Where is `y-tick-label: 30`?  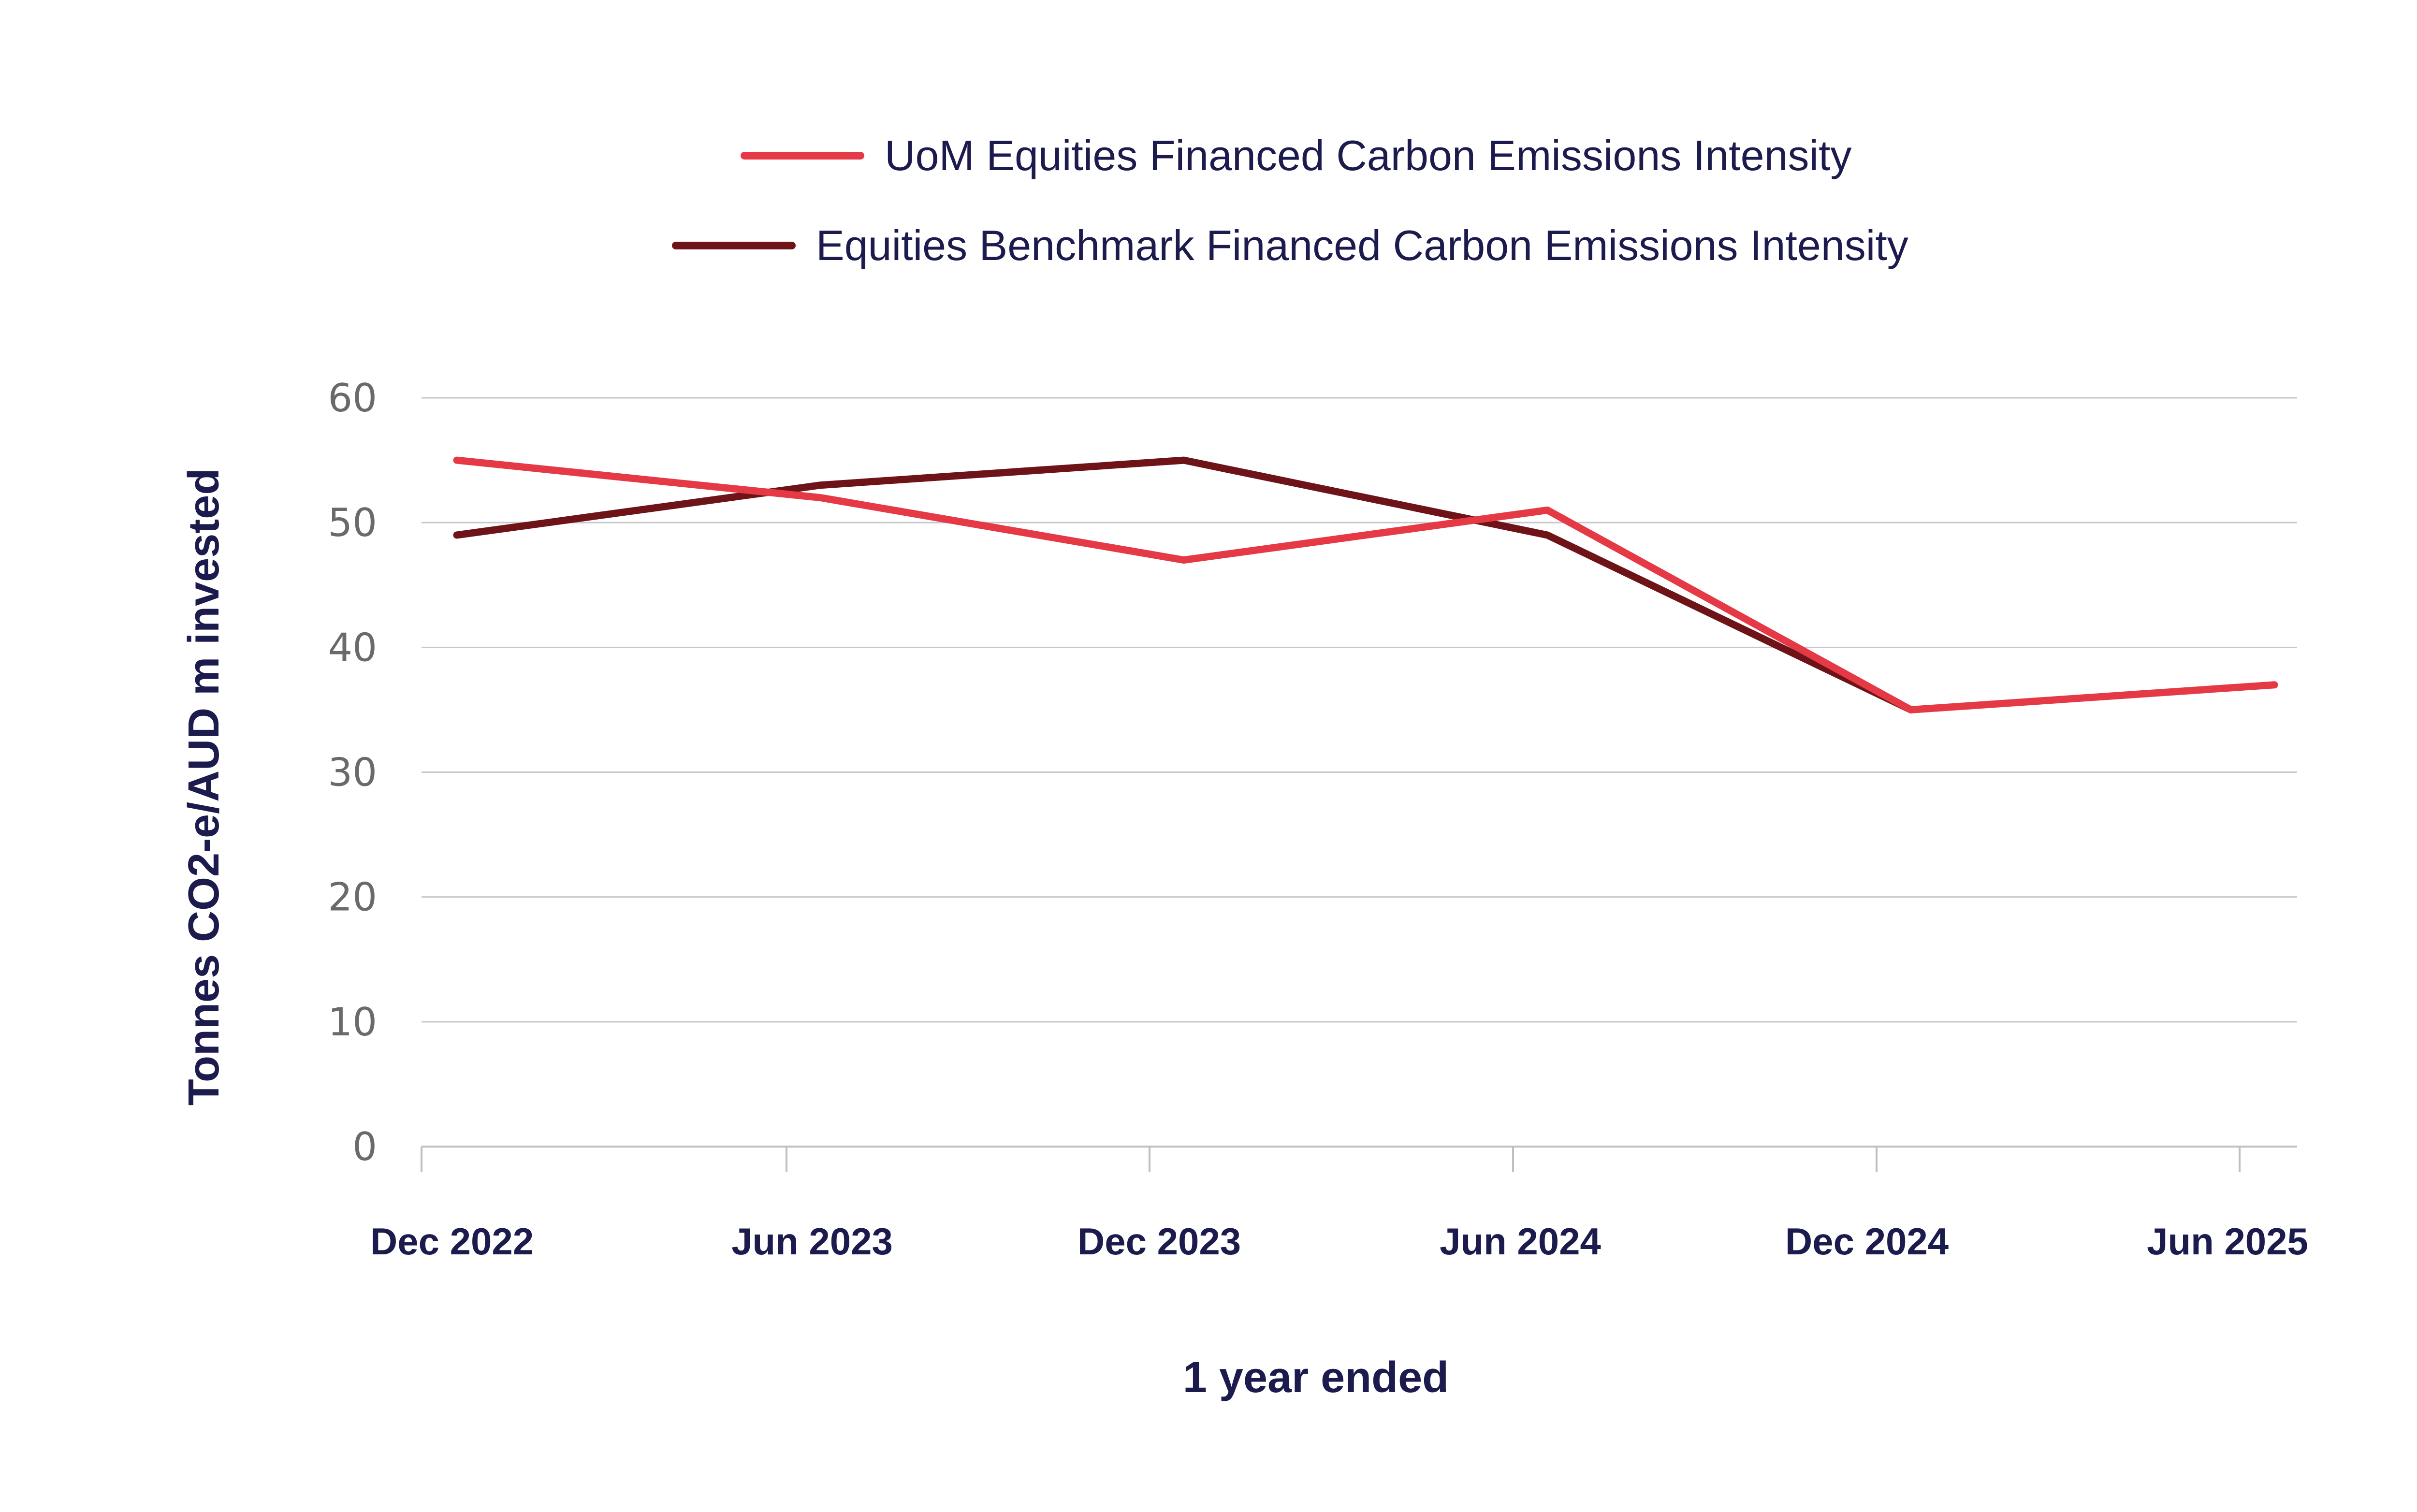
y-tick-label: 30 is located at coordinates (352, 772).